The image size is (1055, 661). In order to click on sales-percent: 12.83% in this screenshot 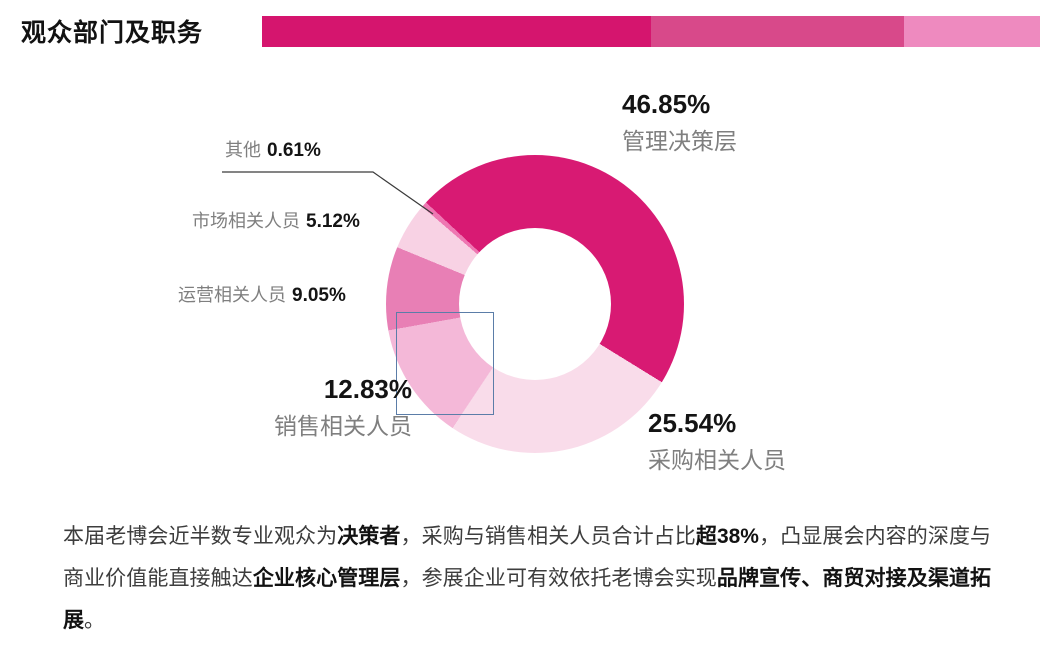, I will do `click(367, 389)`.